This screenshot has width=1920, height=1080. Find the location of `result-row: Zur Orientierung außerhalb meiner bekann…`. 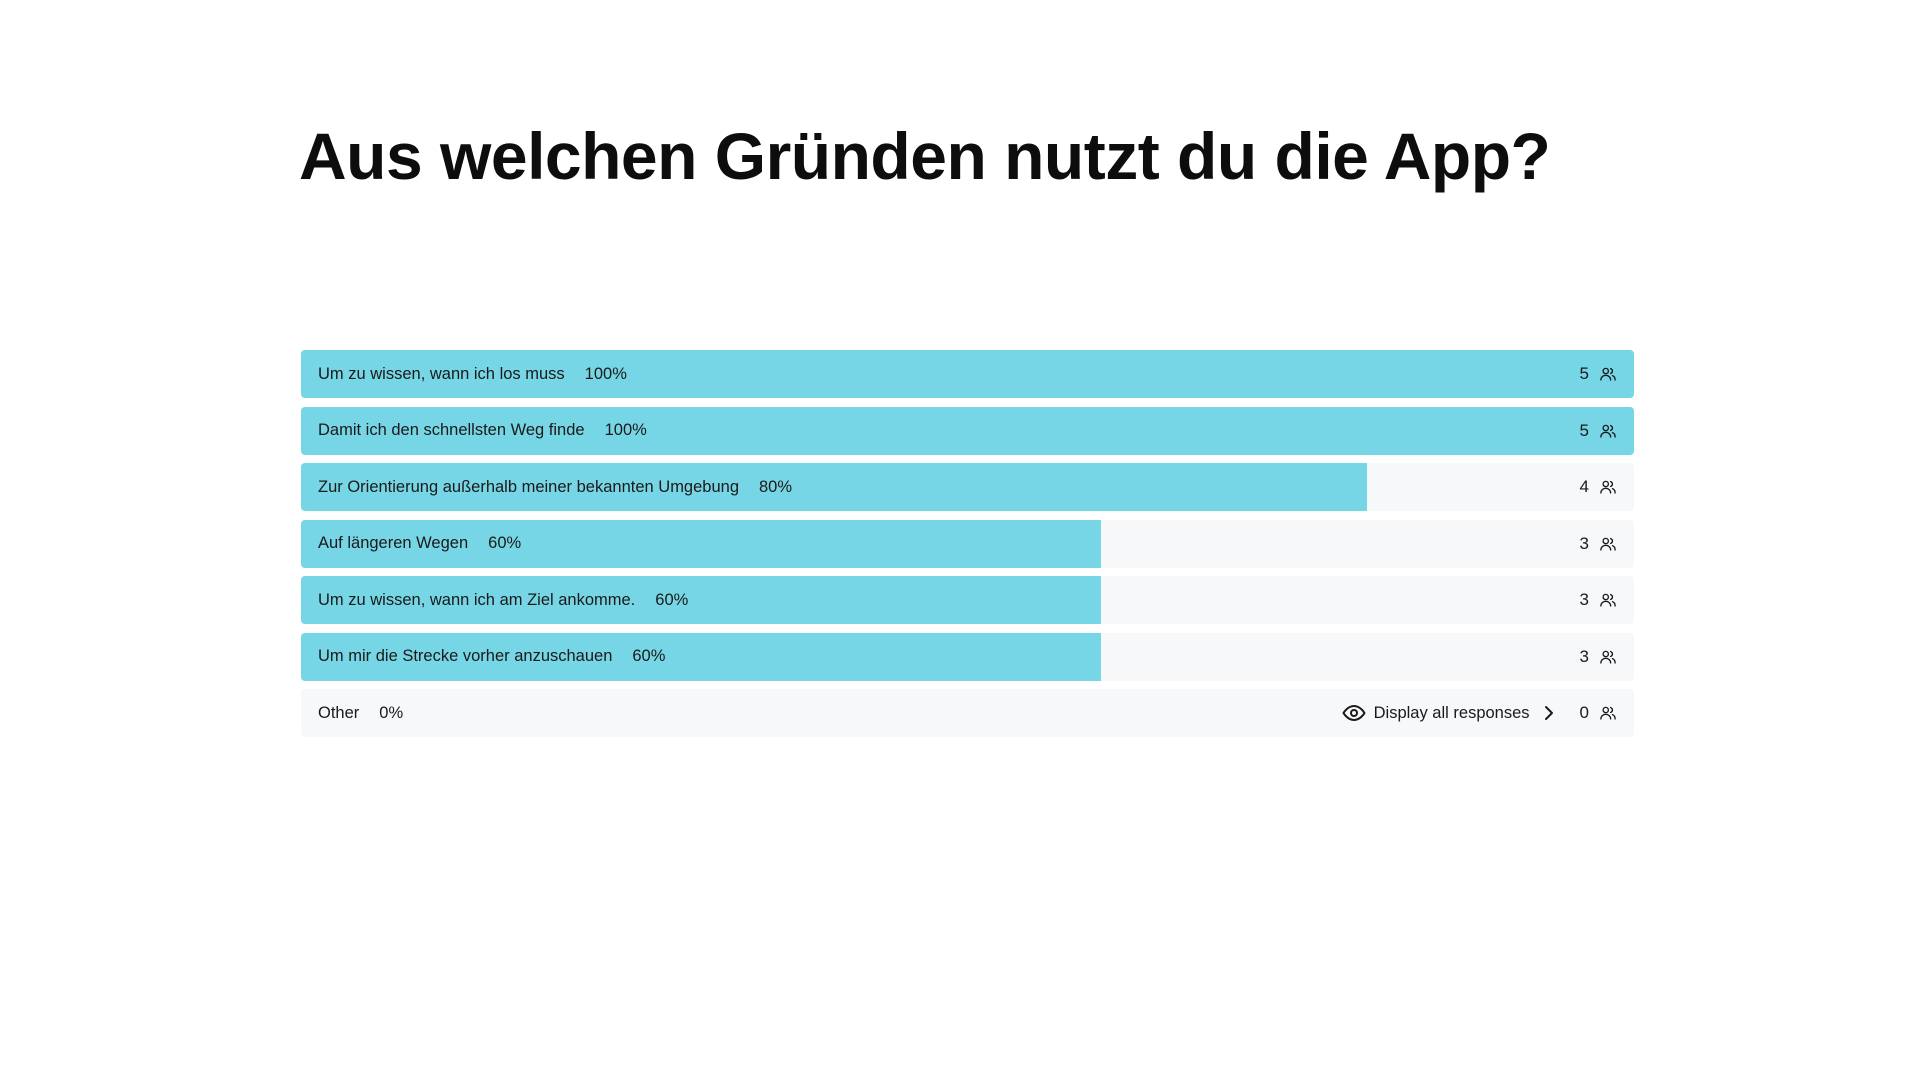

result-row: Zur Orientierung außerhalb meiner bekann… is located at coordinates (967, 487).